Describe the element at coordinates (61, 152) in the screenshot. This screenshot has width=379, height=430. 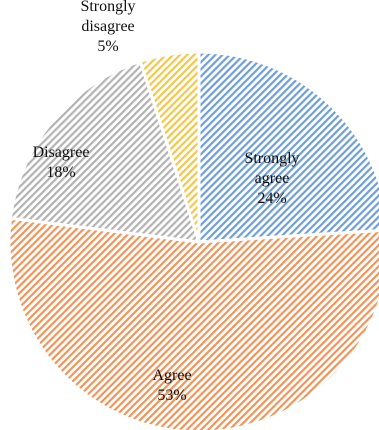
I see `slice-category: Disagree` at that location.